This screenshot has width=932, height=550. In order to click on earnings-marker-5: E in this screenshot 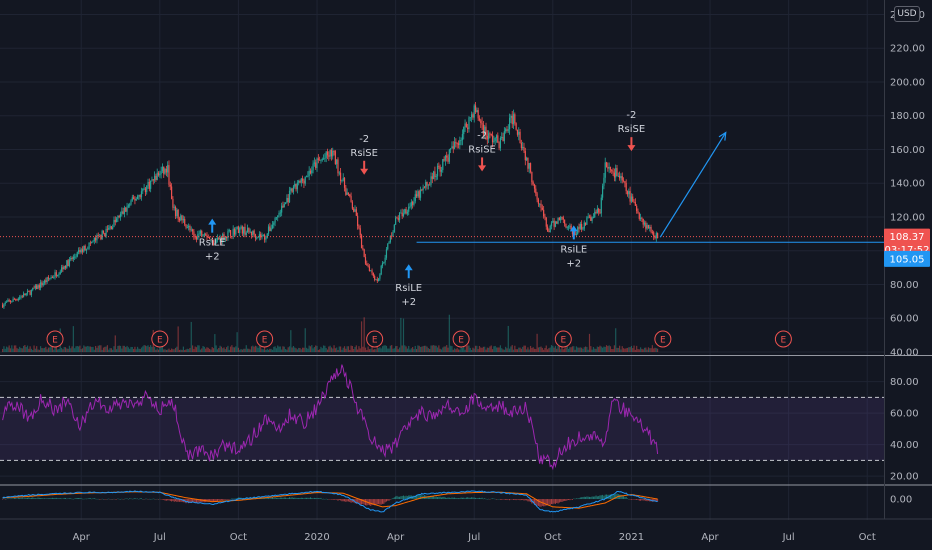, I will do `click(563, 339)`.